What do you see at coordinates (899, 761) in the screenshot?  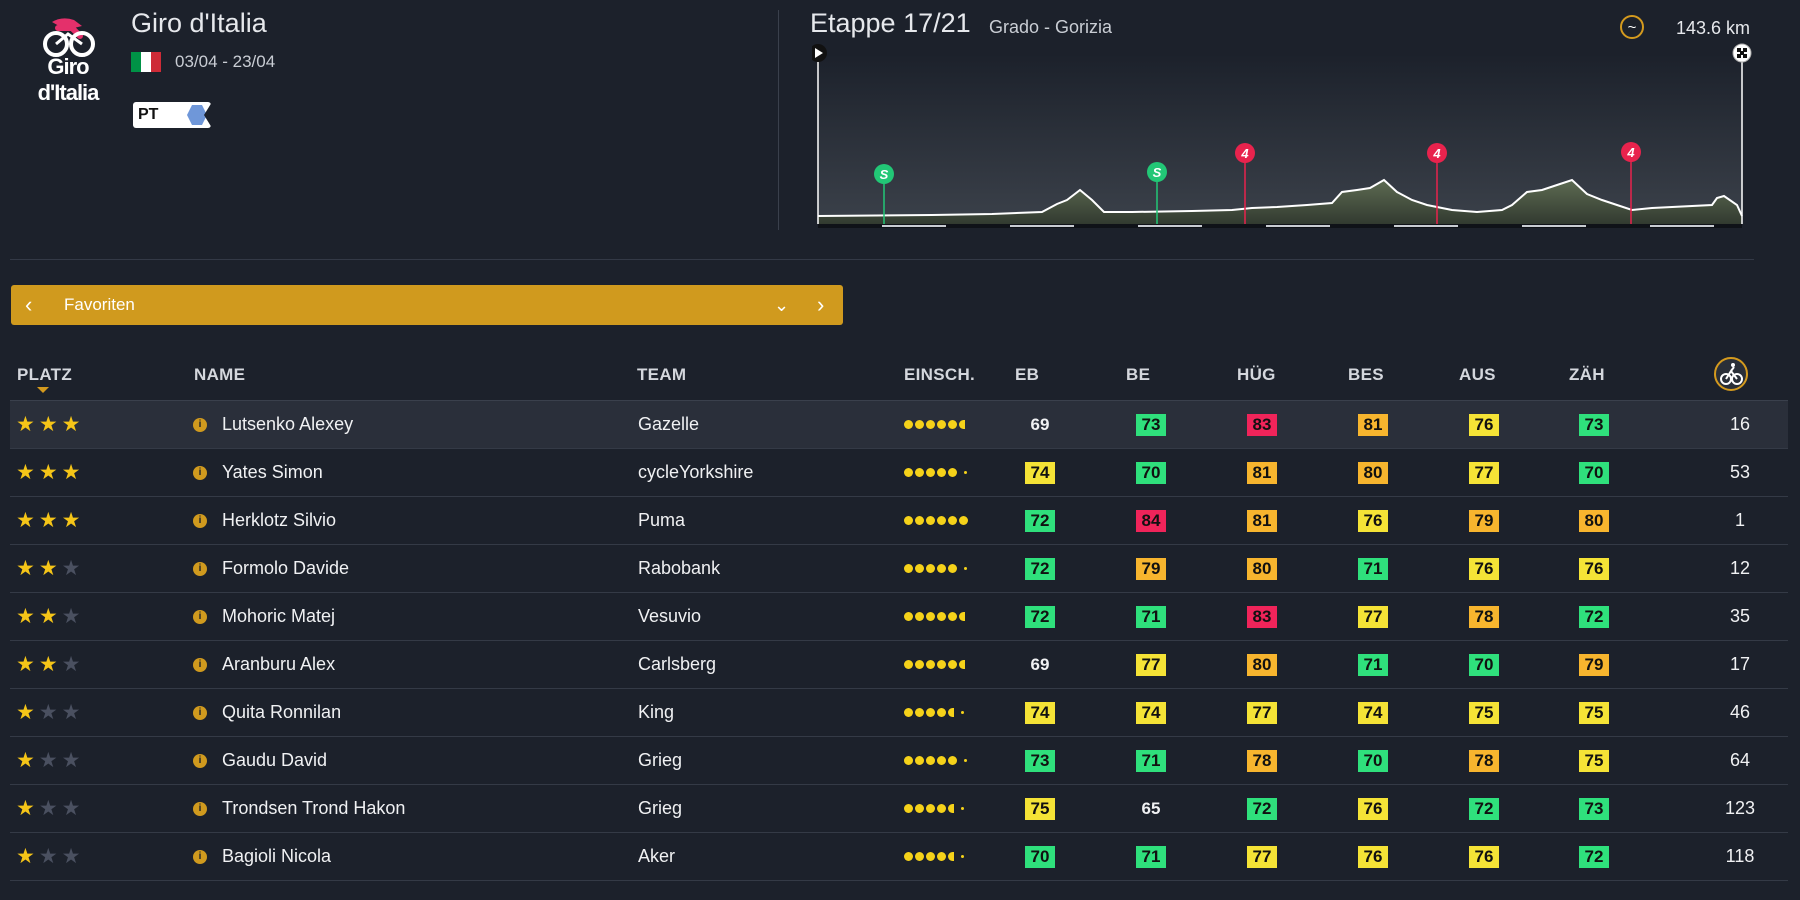 I see `table-row: ★ ★ ★ i Gaudu David Grieg 73 71 78 70 78 75 64` at bounding box center [899, 761].